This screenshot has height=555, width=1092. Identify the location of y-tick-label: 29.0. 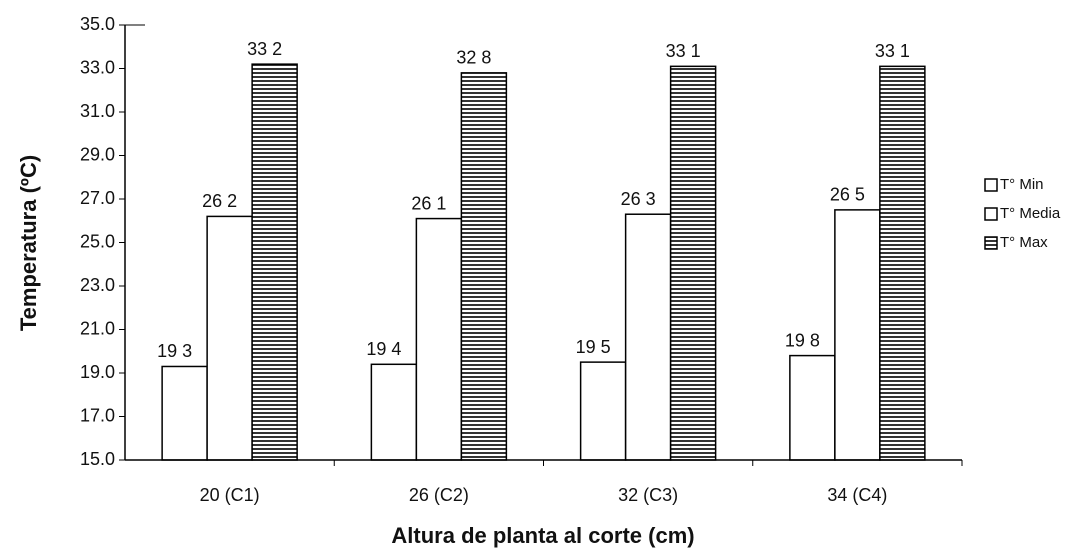
(97, 154).